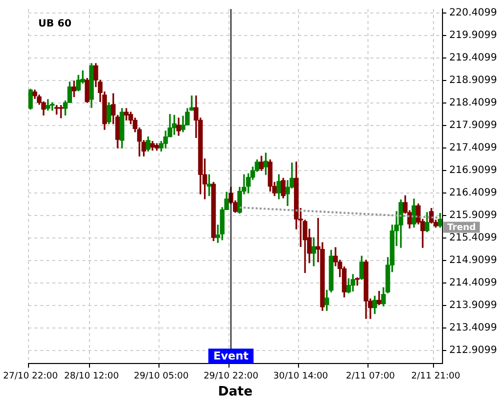  Describe the element at coordinates (473, 80) in the screenshot. I see `y-tick-label: 218.9099` at that location.